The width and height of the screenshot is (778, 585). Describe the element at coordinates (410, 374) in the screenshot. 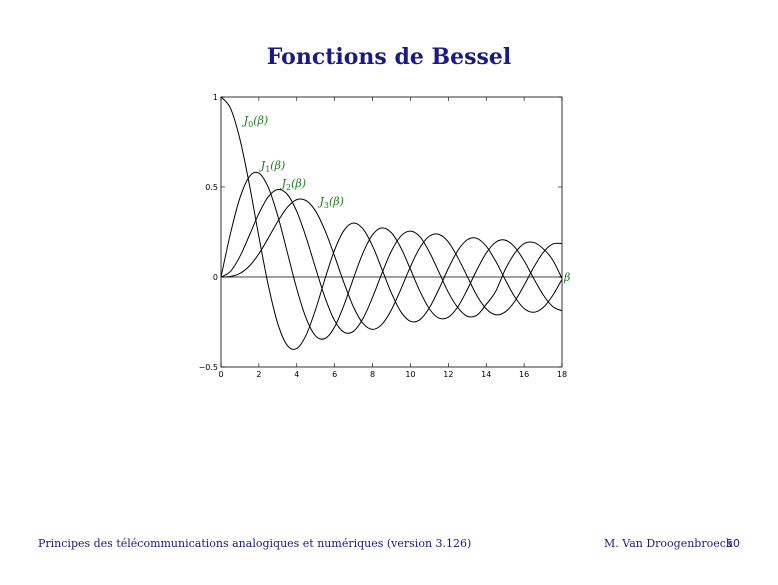

I see `x-tick-label: 10` at that location.